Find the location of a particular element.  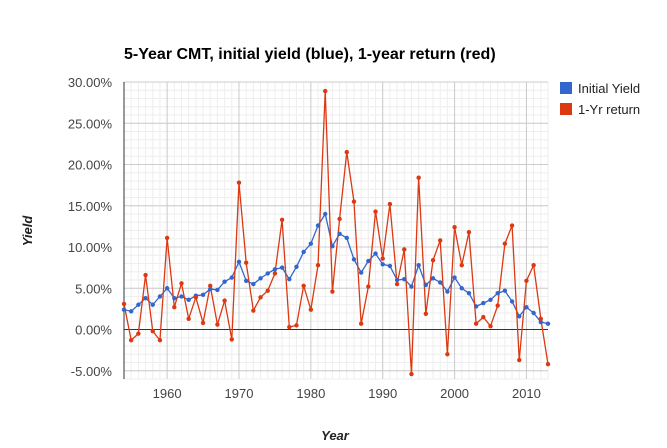

y-tick-label: 30.00% is located at coordinates (90, 82).